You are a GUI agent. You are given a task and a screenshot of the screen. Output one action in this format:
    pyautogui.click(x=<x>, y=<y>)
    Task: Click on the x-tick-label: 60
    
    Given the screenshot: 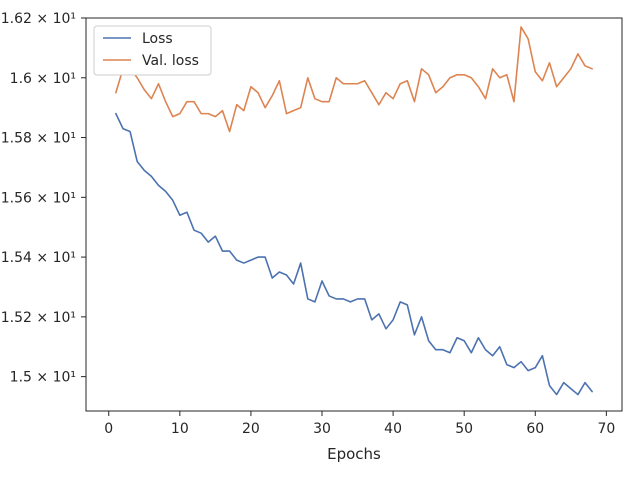 What is the action you would take?
    pyautogui.click(x=535, y=429)
    